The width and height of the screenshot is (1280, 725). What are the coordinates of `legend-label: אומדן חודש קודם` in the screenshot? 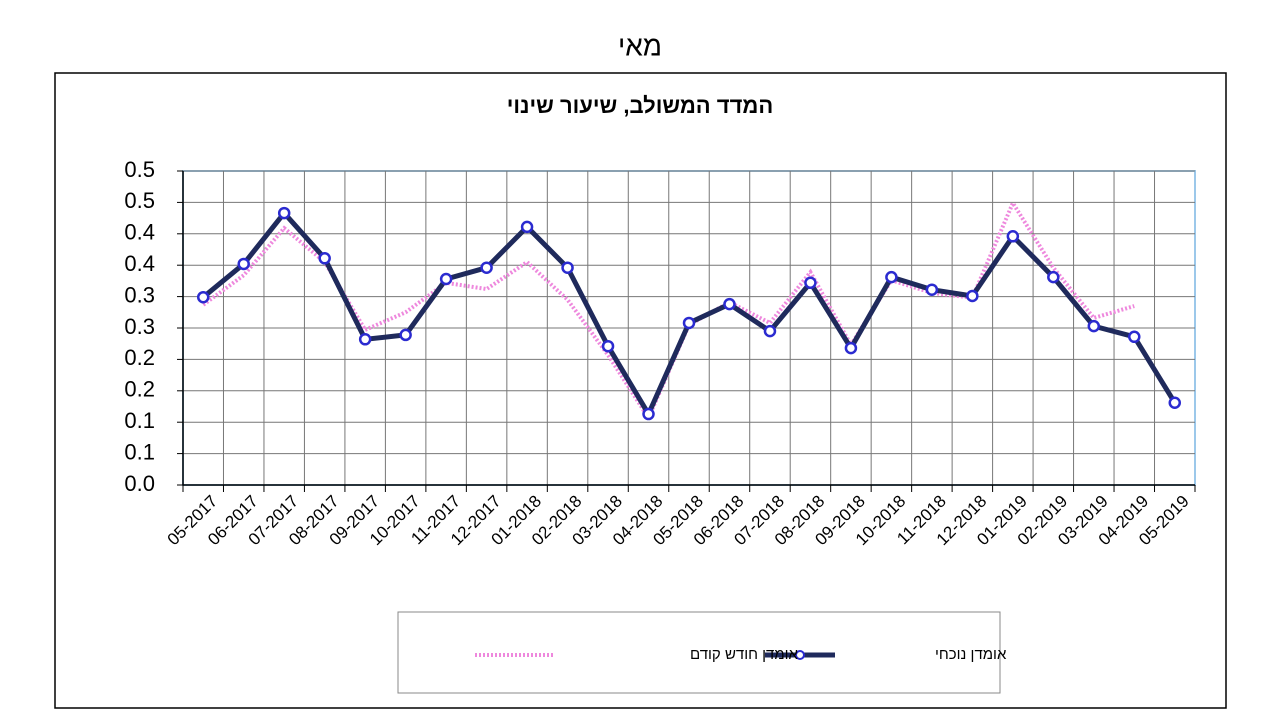 It's located at (744, 654).